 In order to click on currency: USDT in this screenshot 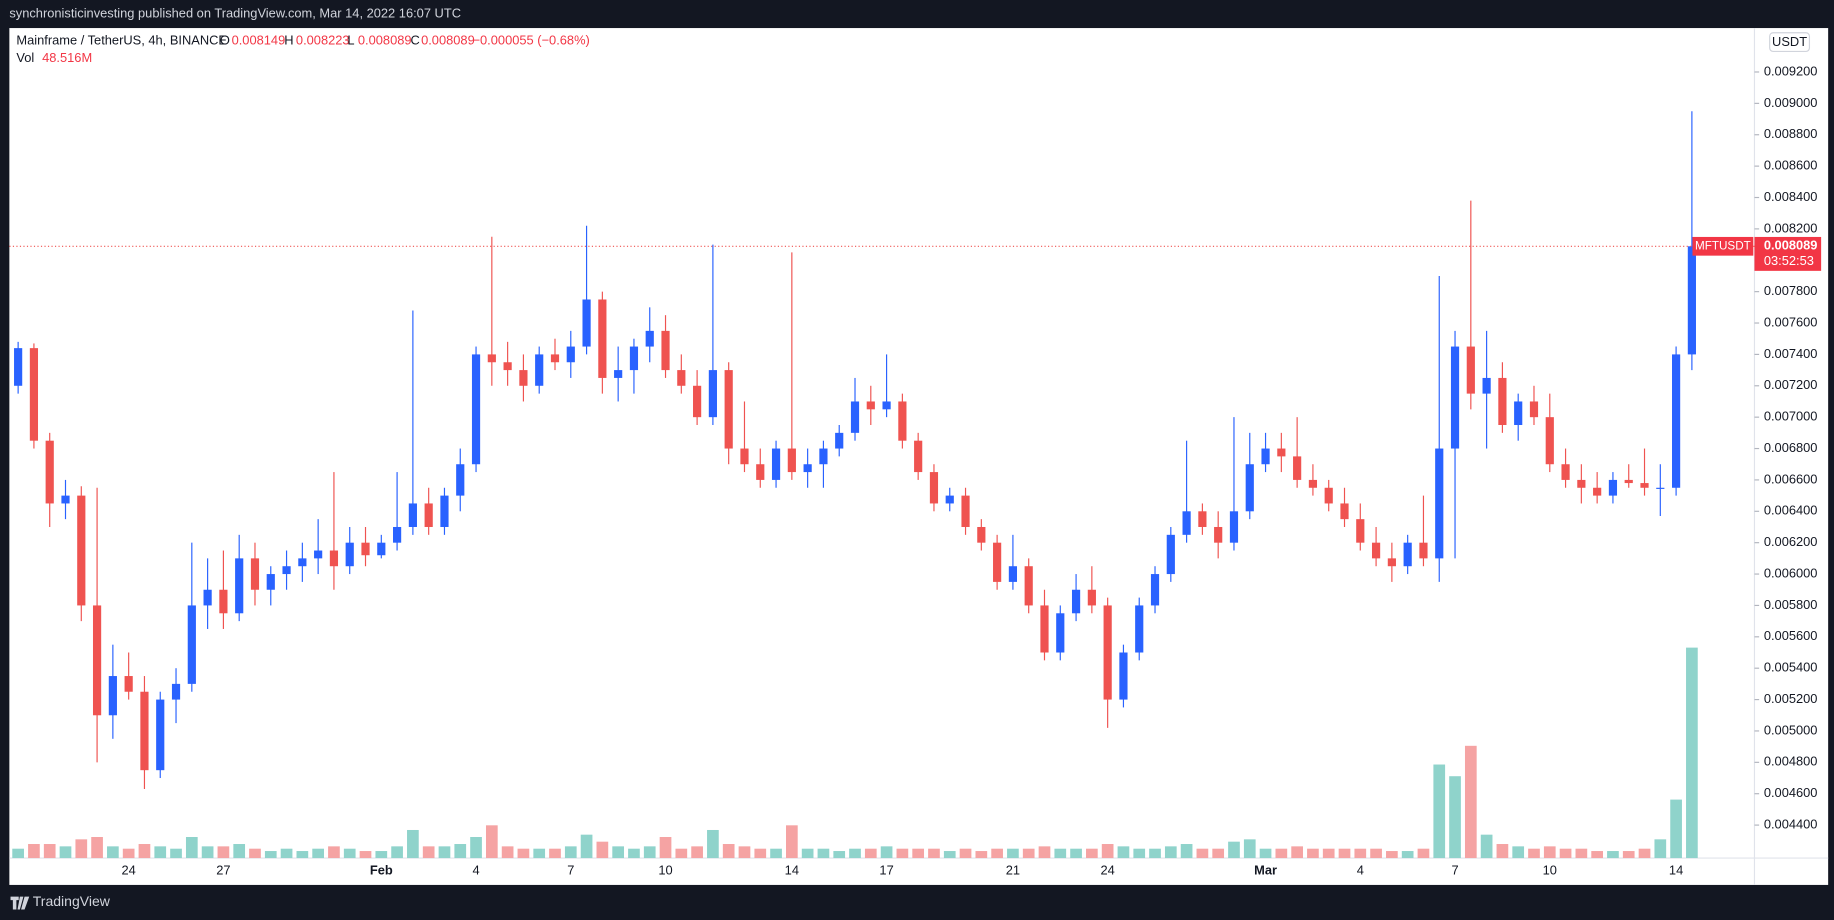, I will do `click(1789, 41)`.